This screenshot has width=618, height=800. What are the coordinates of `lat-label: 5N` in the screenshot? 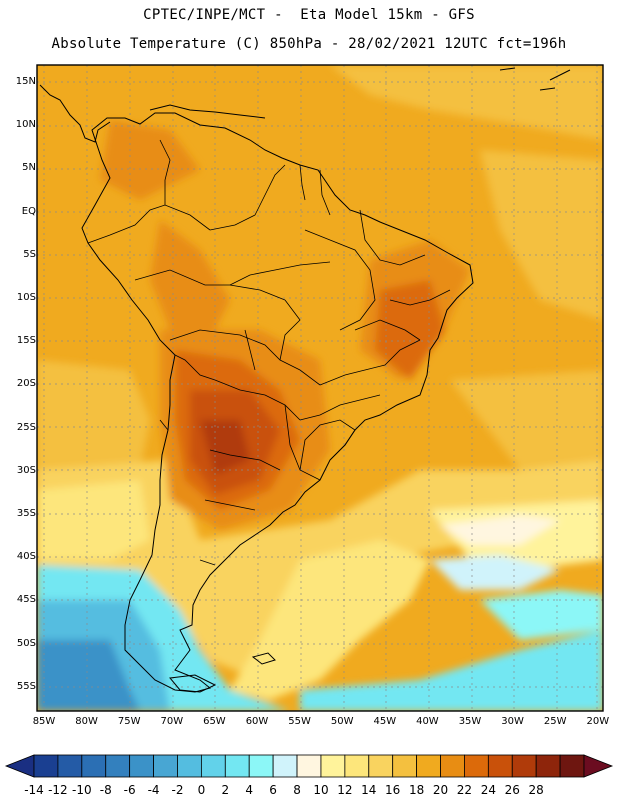 It's located at (29, 168).